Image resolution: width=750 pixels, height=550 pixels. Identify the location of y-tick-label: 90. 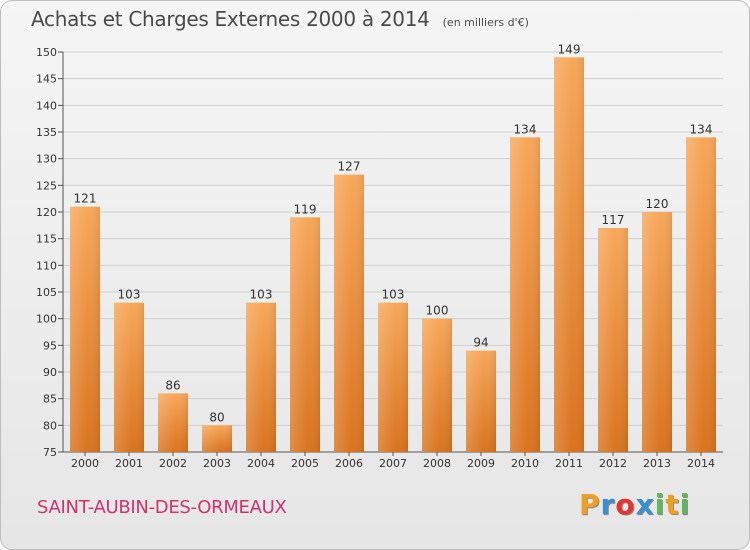
(50, 372).